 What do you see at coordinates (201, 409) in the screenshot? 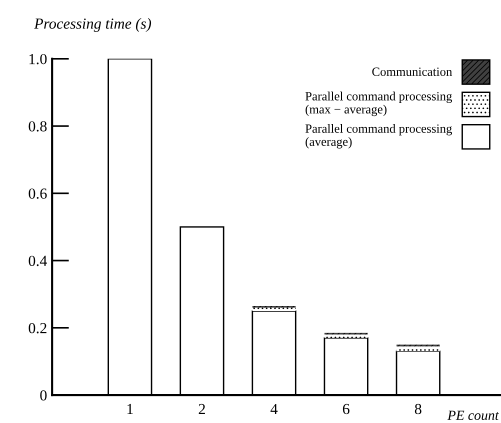
I see `x-tick-label: 2` at bounding box center [201, 409].